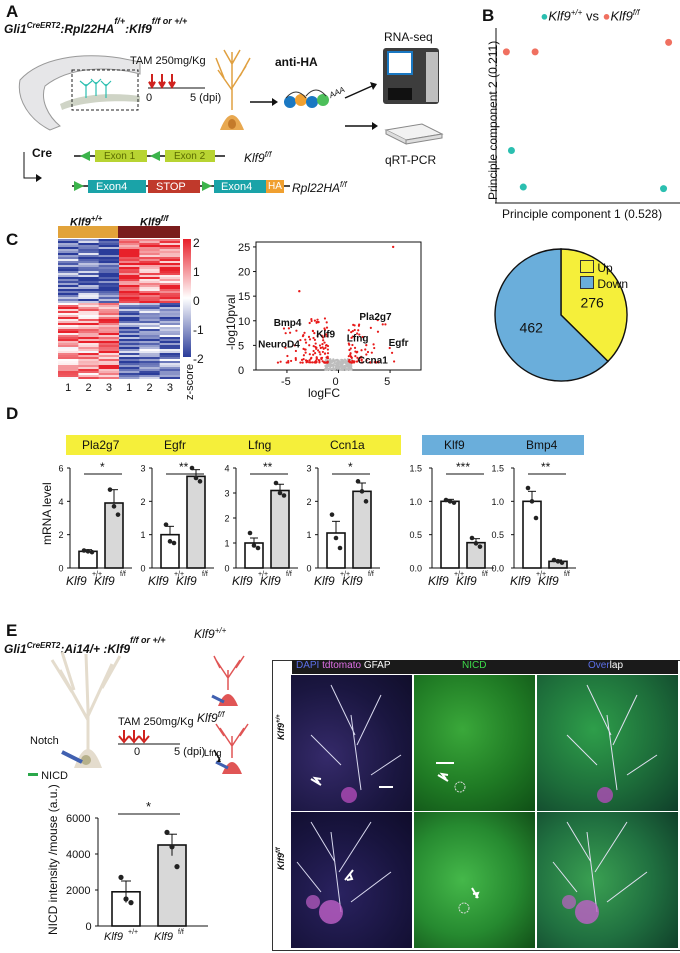 The height and width of the screenshot is (953, 680). I want to click on exon2-box, so click(190, 156).